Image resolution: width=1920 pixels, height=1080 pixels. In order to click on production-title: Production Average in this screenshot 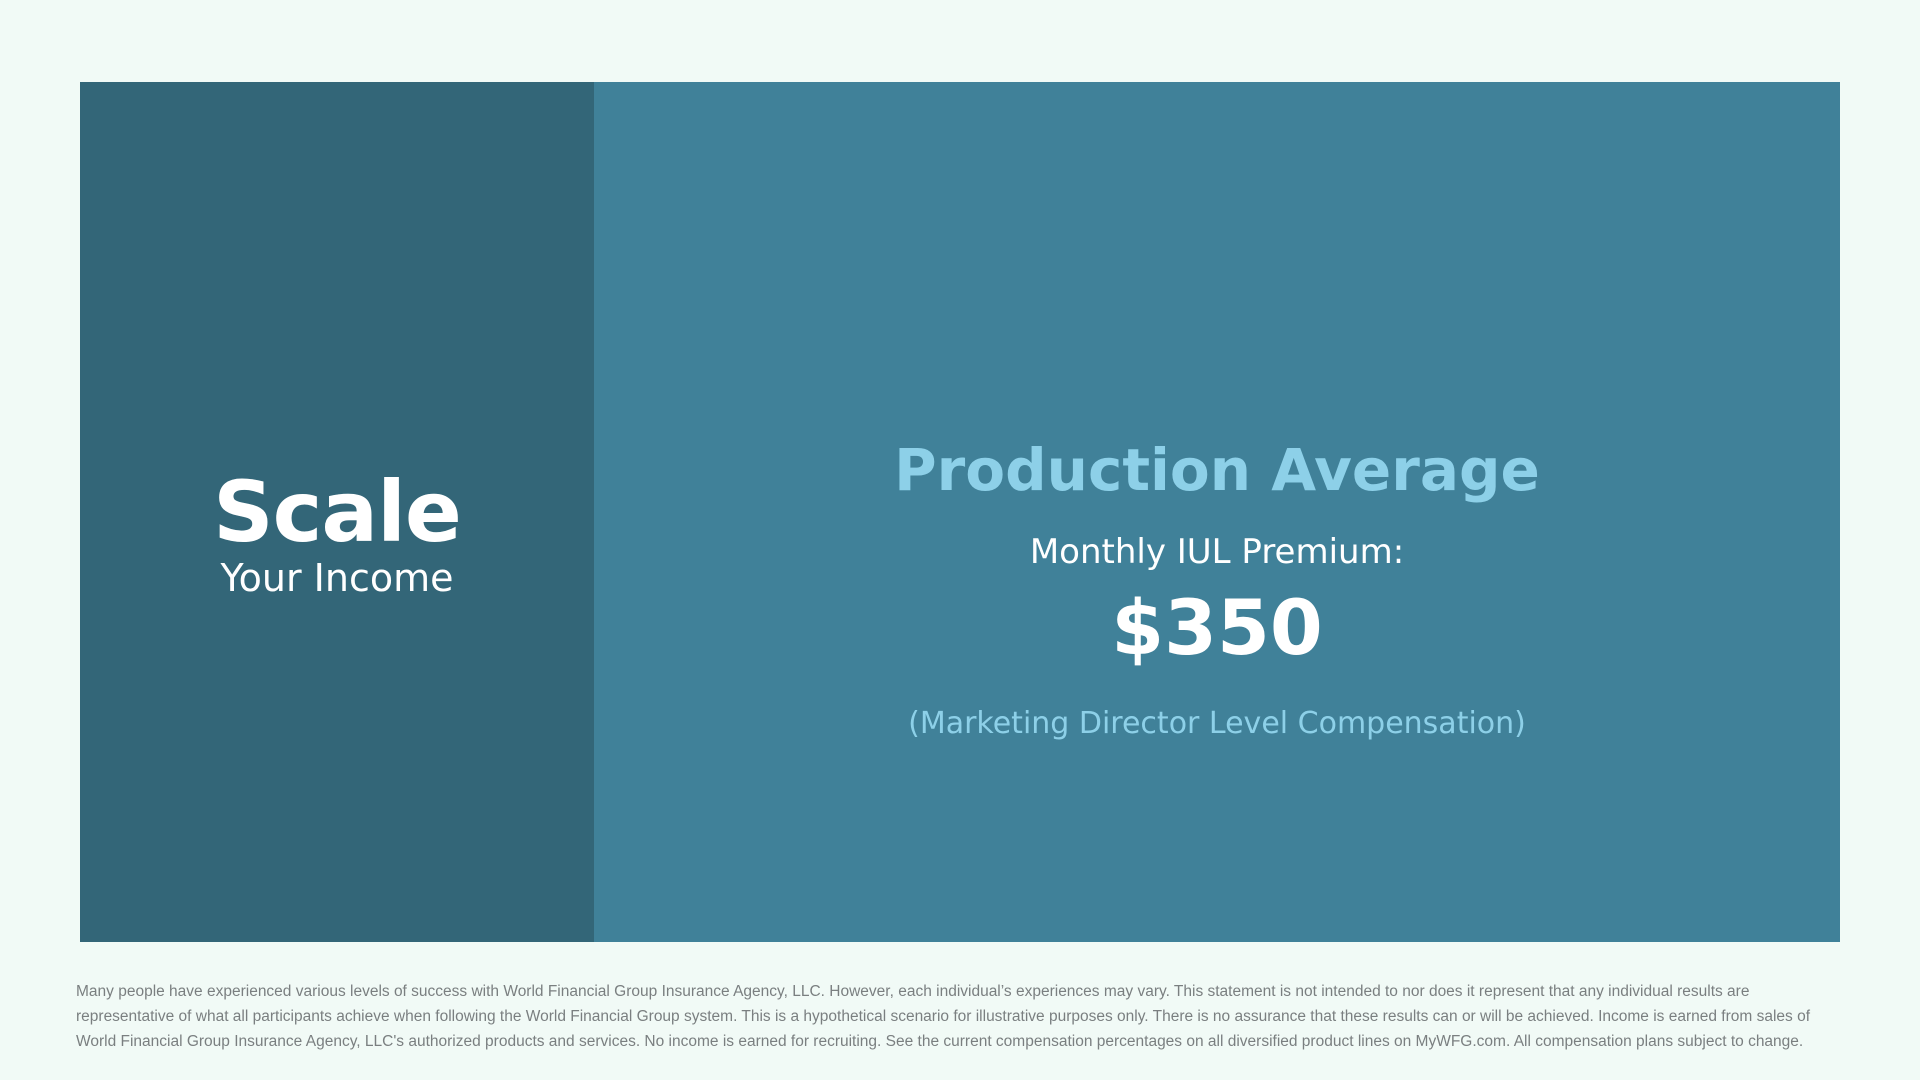, I will do `click(1217, 470)`.